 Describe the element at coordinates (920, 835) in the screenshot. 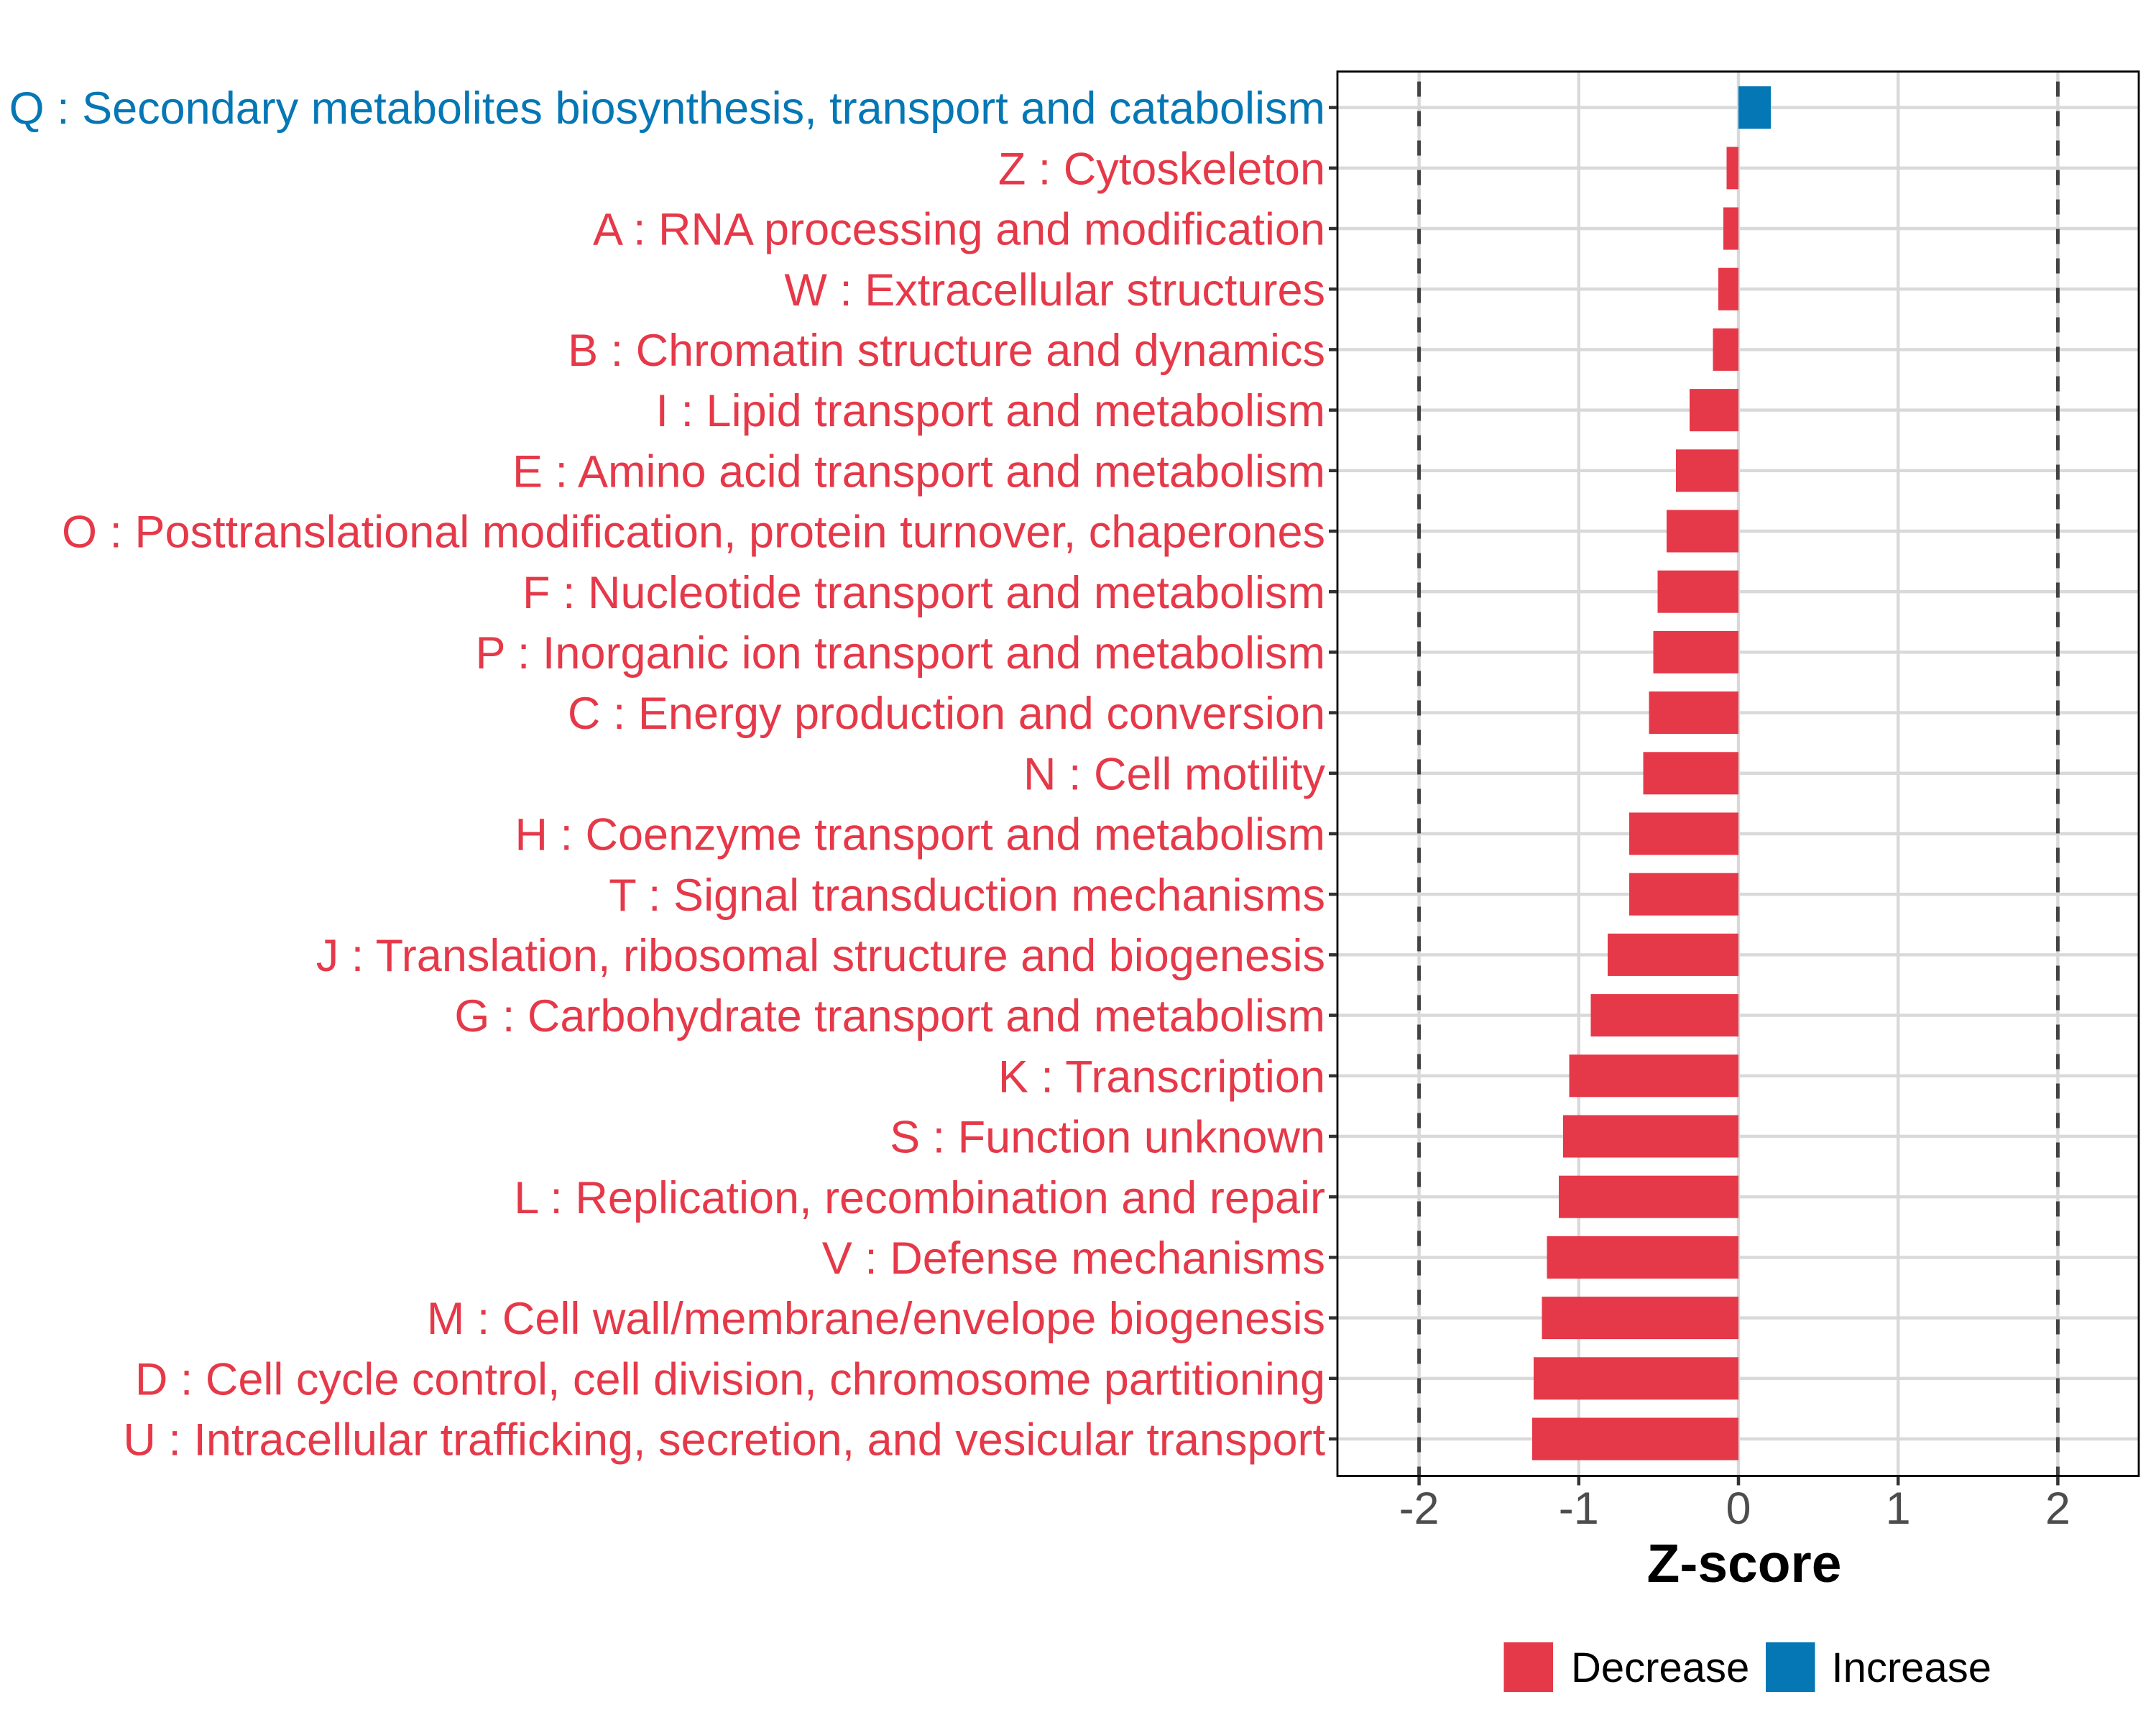

I see `svg-text:H : Coenzyme transport and met: H : Coenzyme transport and metabolism` at that location.